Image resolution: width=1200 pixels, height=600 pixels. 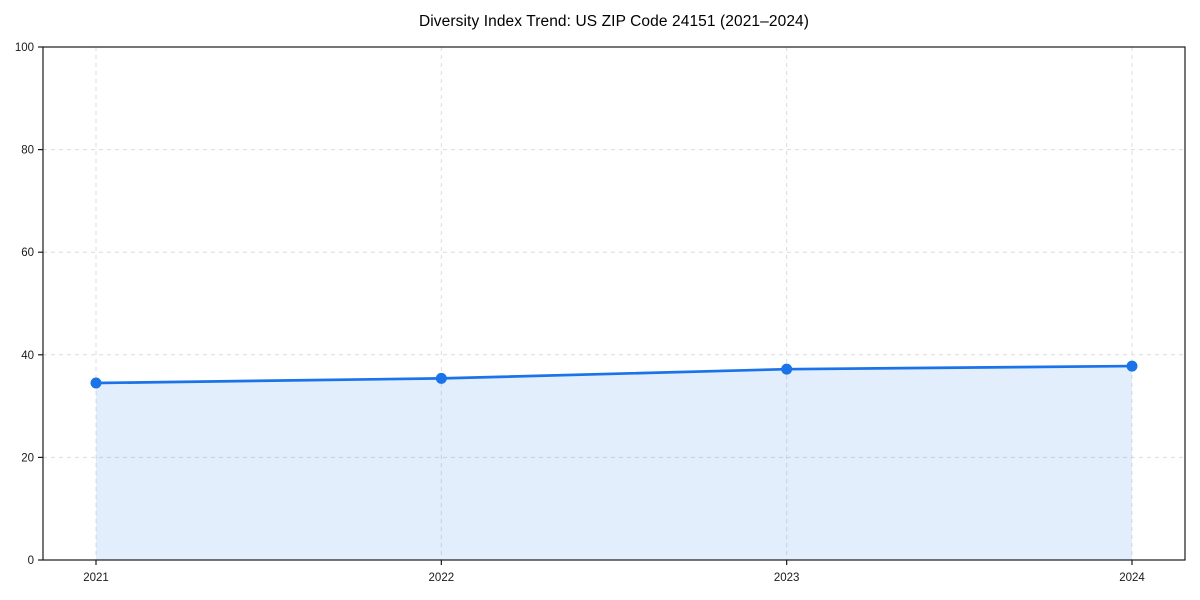 What do you see at coordinates (614, 374) in the screenshot?
I see `trend-line` at bounding box center [614, 374].